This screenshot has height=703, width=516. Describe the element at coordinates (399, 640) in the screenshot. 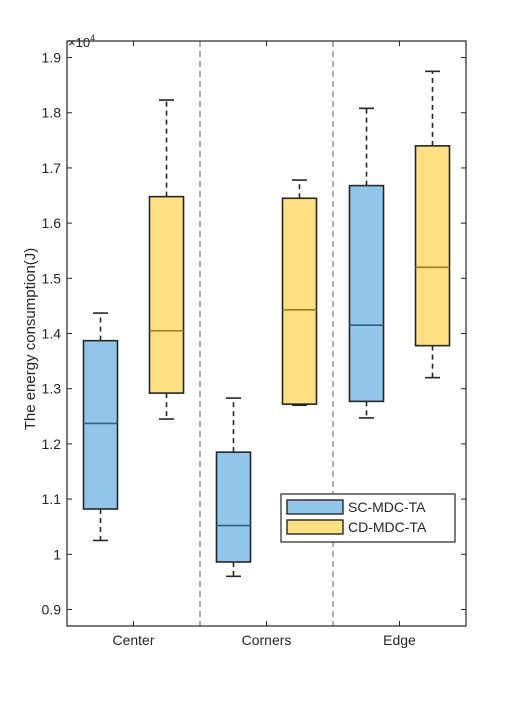

I see `x-tick-label: Edge` at that location.